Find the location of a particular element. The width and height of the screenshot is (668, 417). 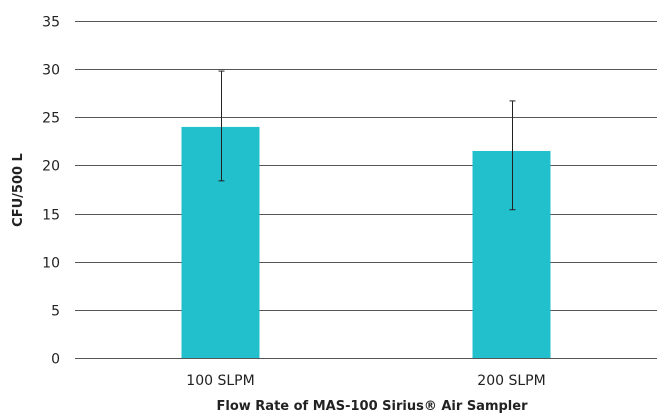

y-axis-title: CFU/500 L is located at coordinates (18, 190).